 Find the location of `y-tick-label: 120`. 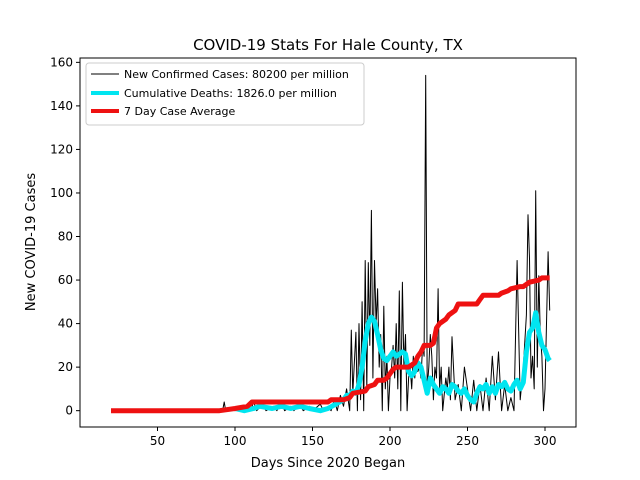

y-tick-label: 120 is located at coordinates (61, 149).